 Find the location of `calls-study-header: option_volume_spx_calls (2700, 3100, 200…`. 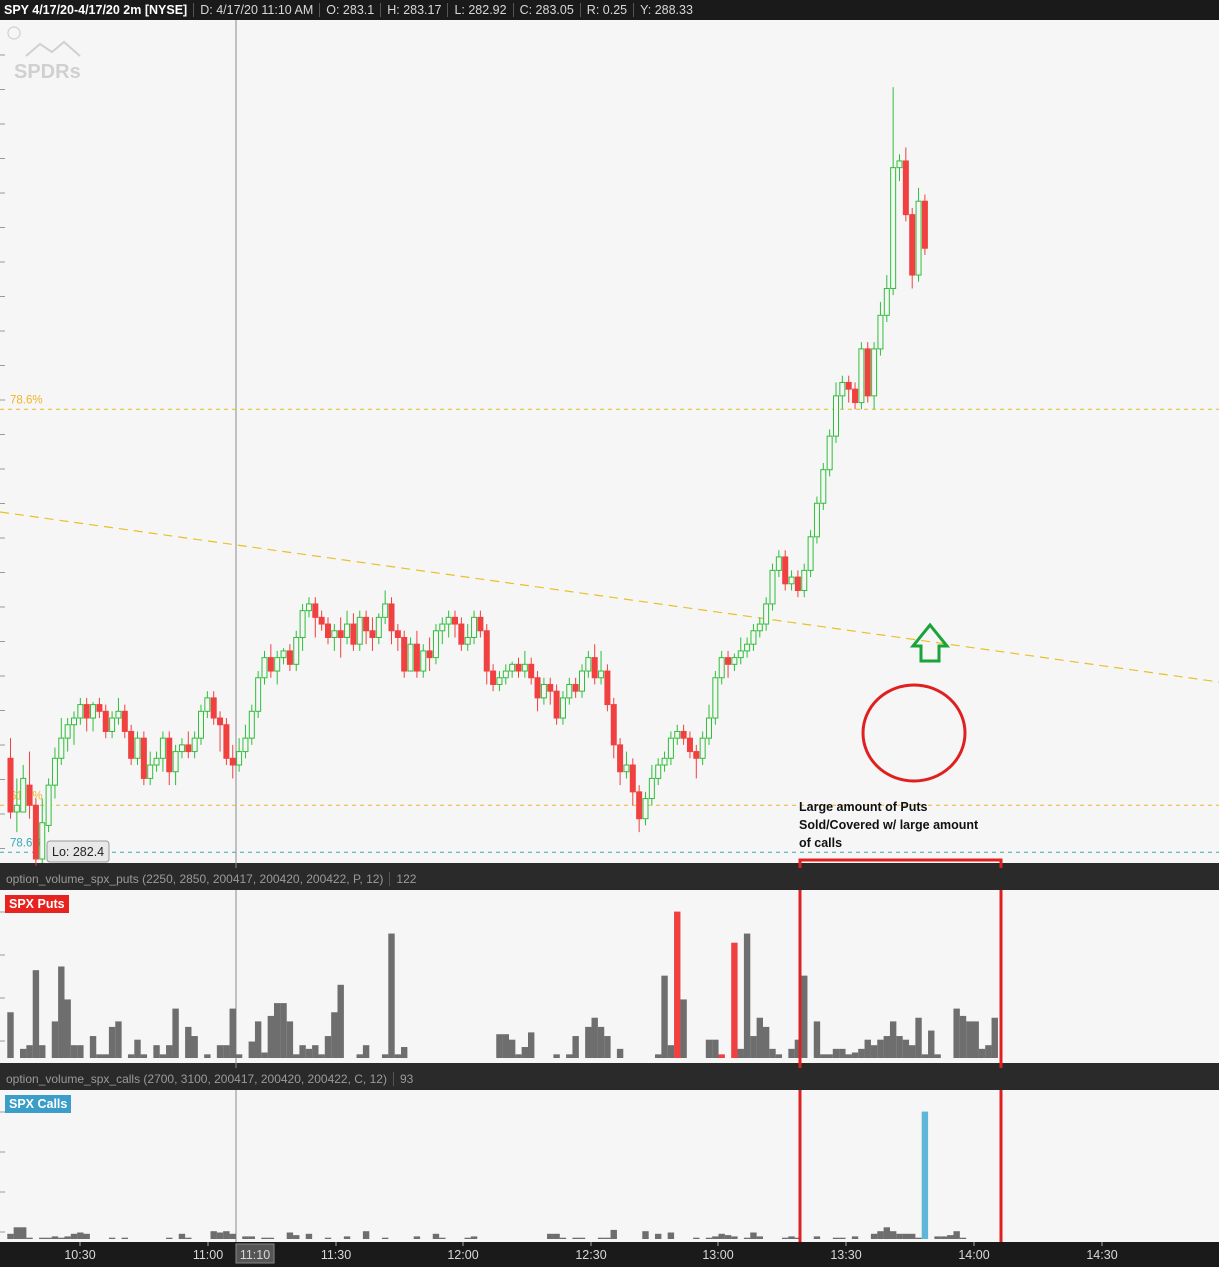

calls-study-header: option_volume_spx_calls (2700, 3100, 200… is located at coordinates (609, 1079).